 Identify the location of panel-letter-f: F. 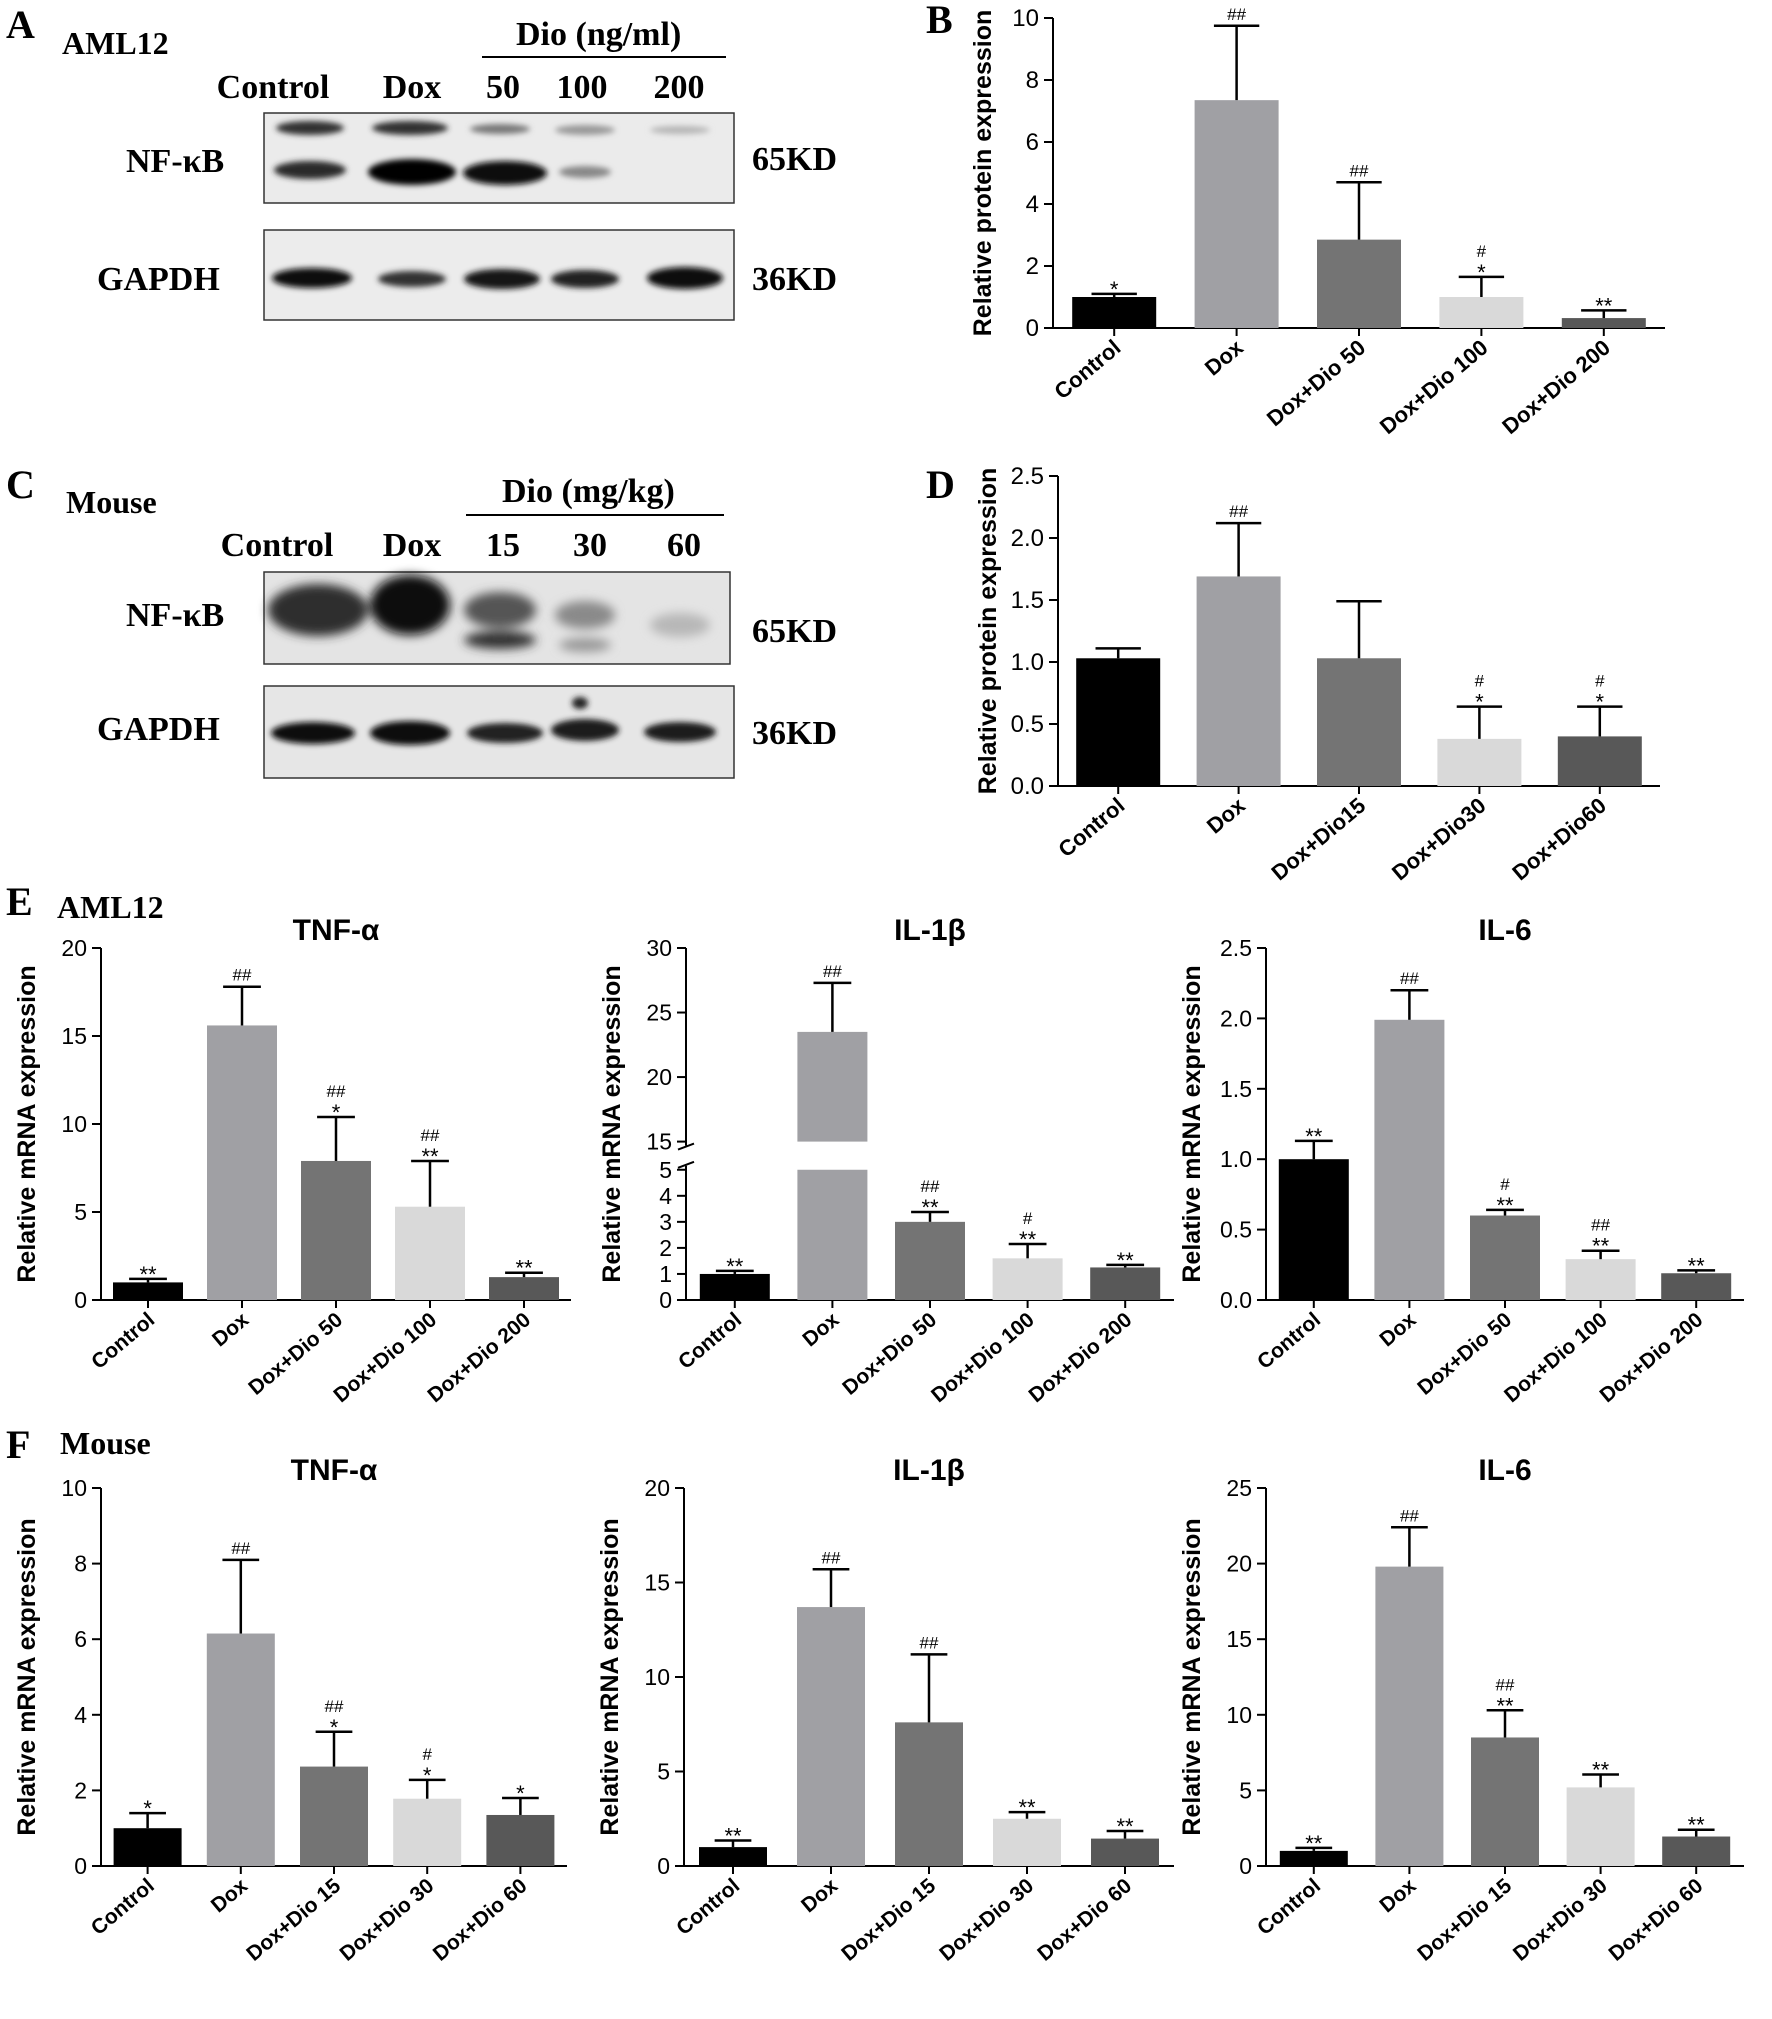
(18, 1444).